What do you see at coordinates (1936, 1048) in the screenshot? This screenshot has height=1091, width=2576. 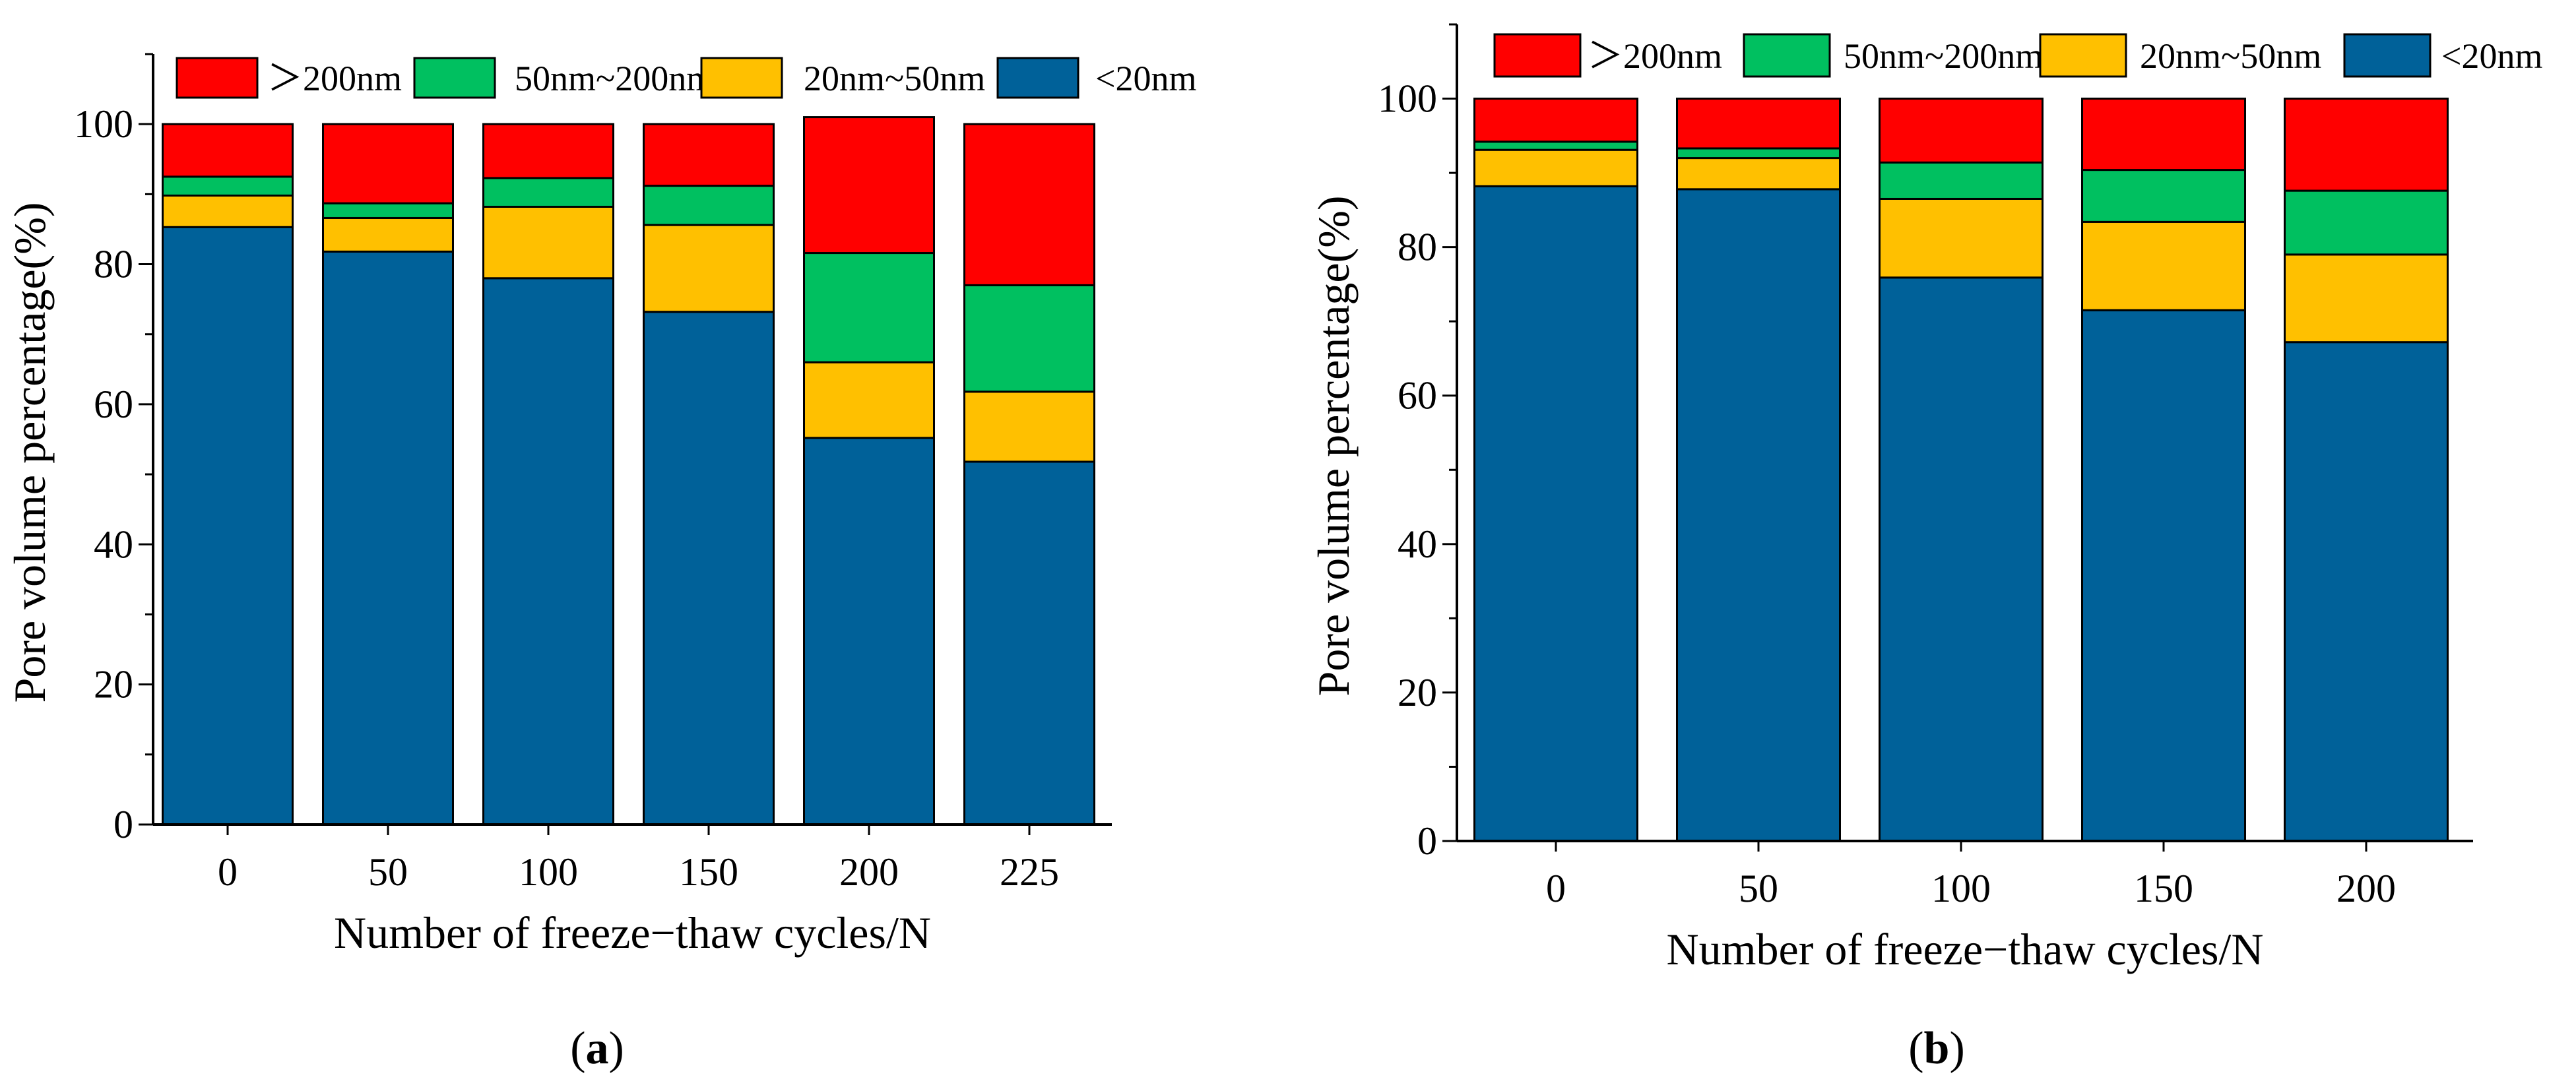 I see `caption-b: (b)` at bounding box center [1936, 1048].